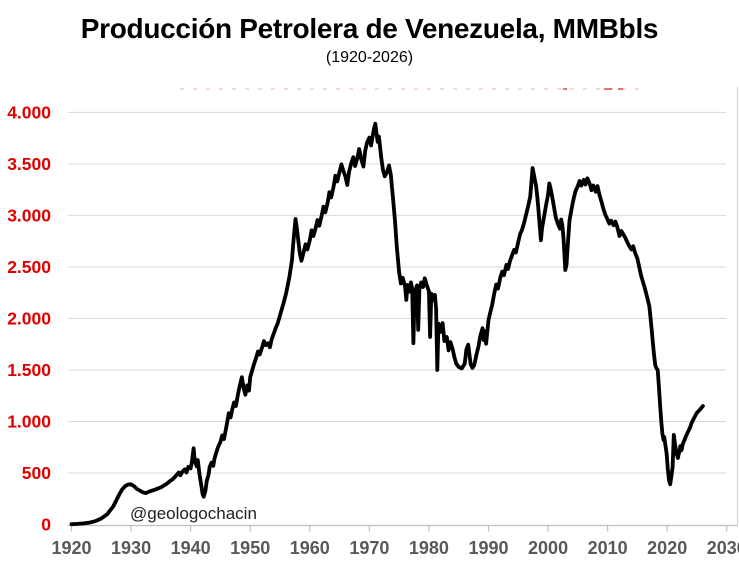  Describe the element at coordinates (429, 548) in the screenshot. I see `x-axis-label: 1980` at that location.